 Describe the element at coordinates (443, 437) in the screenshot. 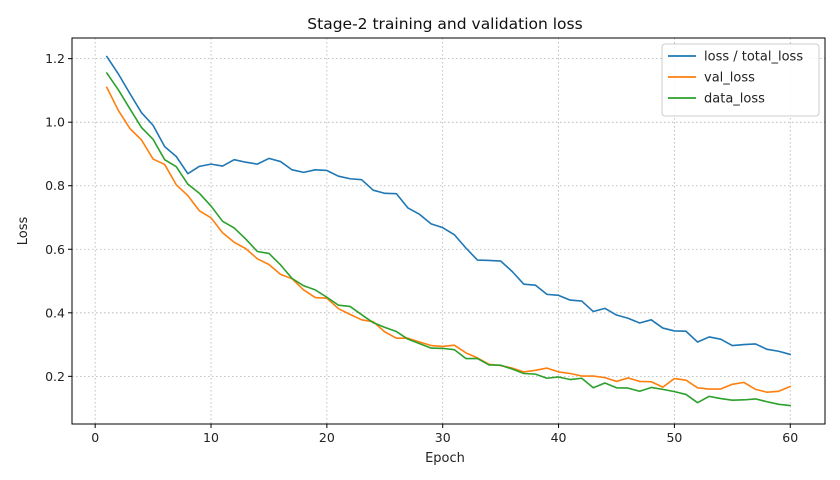

I see `x-tick-label: 30` at that location.